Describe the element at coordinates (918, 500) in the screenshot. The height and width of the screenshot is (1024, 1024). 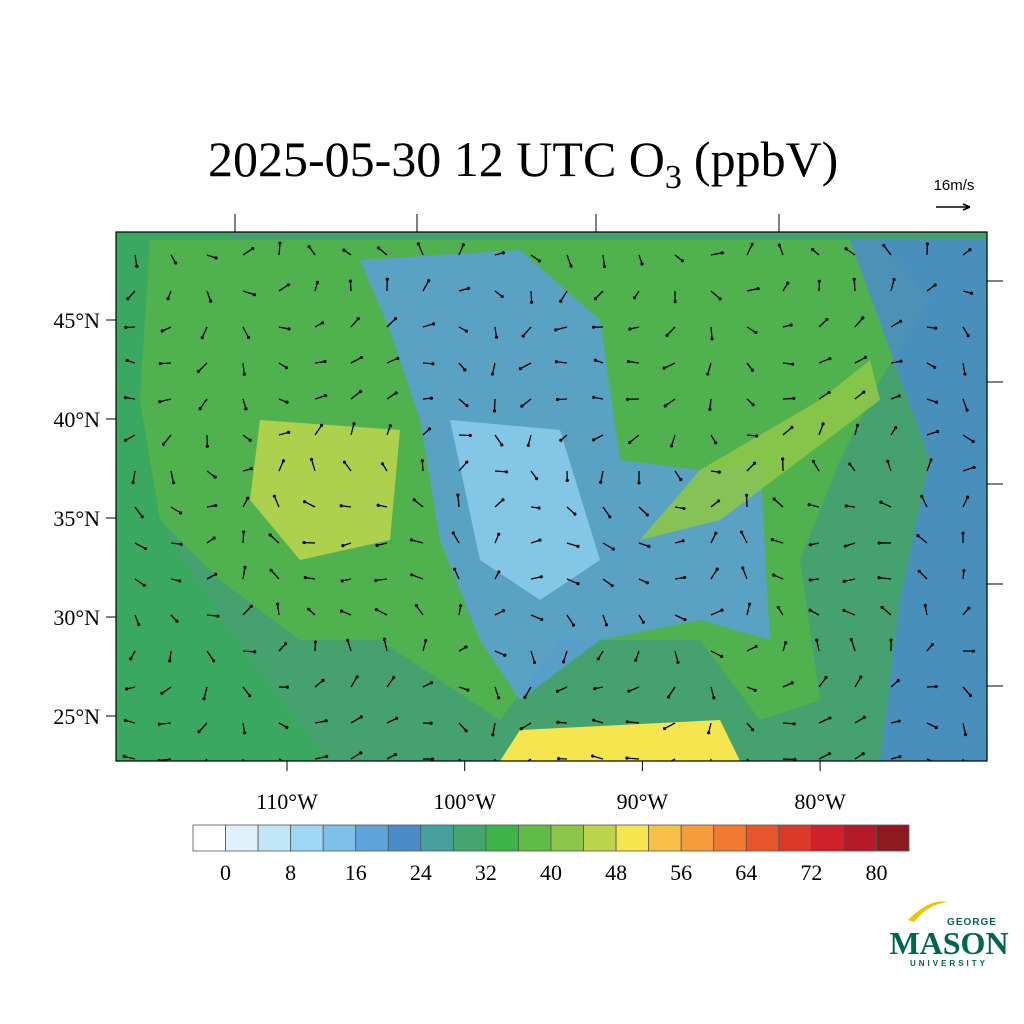
I see `atlantic` at that location.